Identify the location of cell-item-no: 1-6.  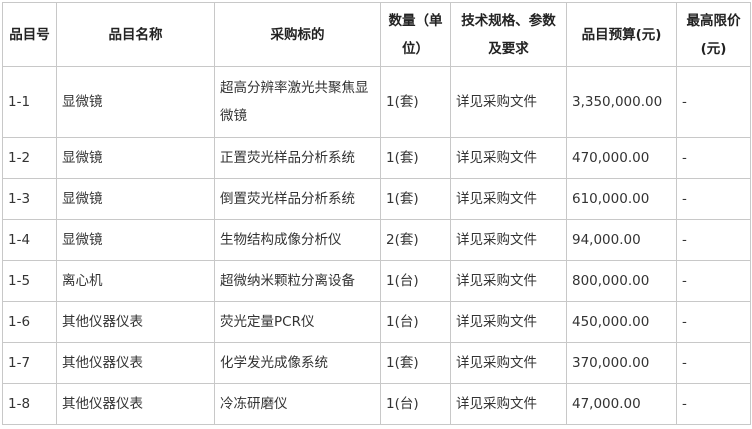
(29, 322).